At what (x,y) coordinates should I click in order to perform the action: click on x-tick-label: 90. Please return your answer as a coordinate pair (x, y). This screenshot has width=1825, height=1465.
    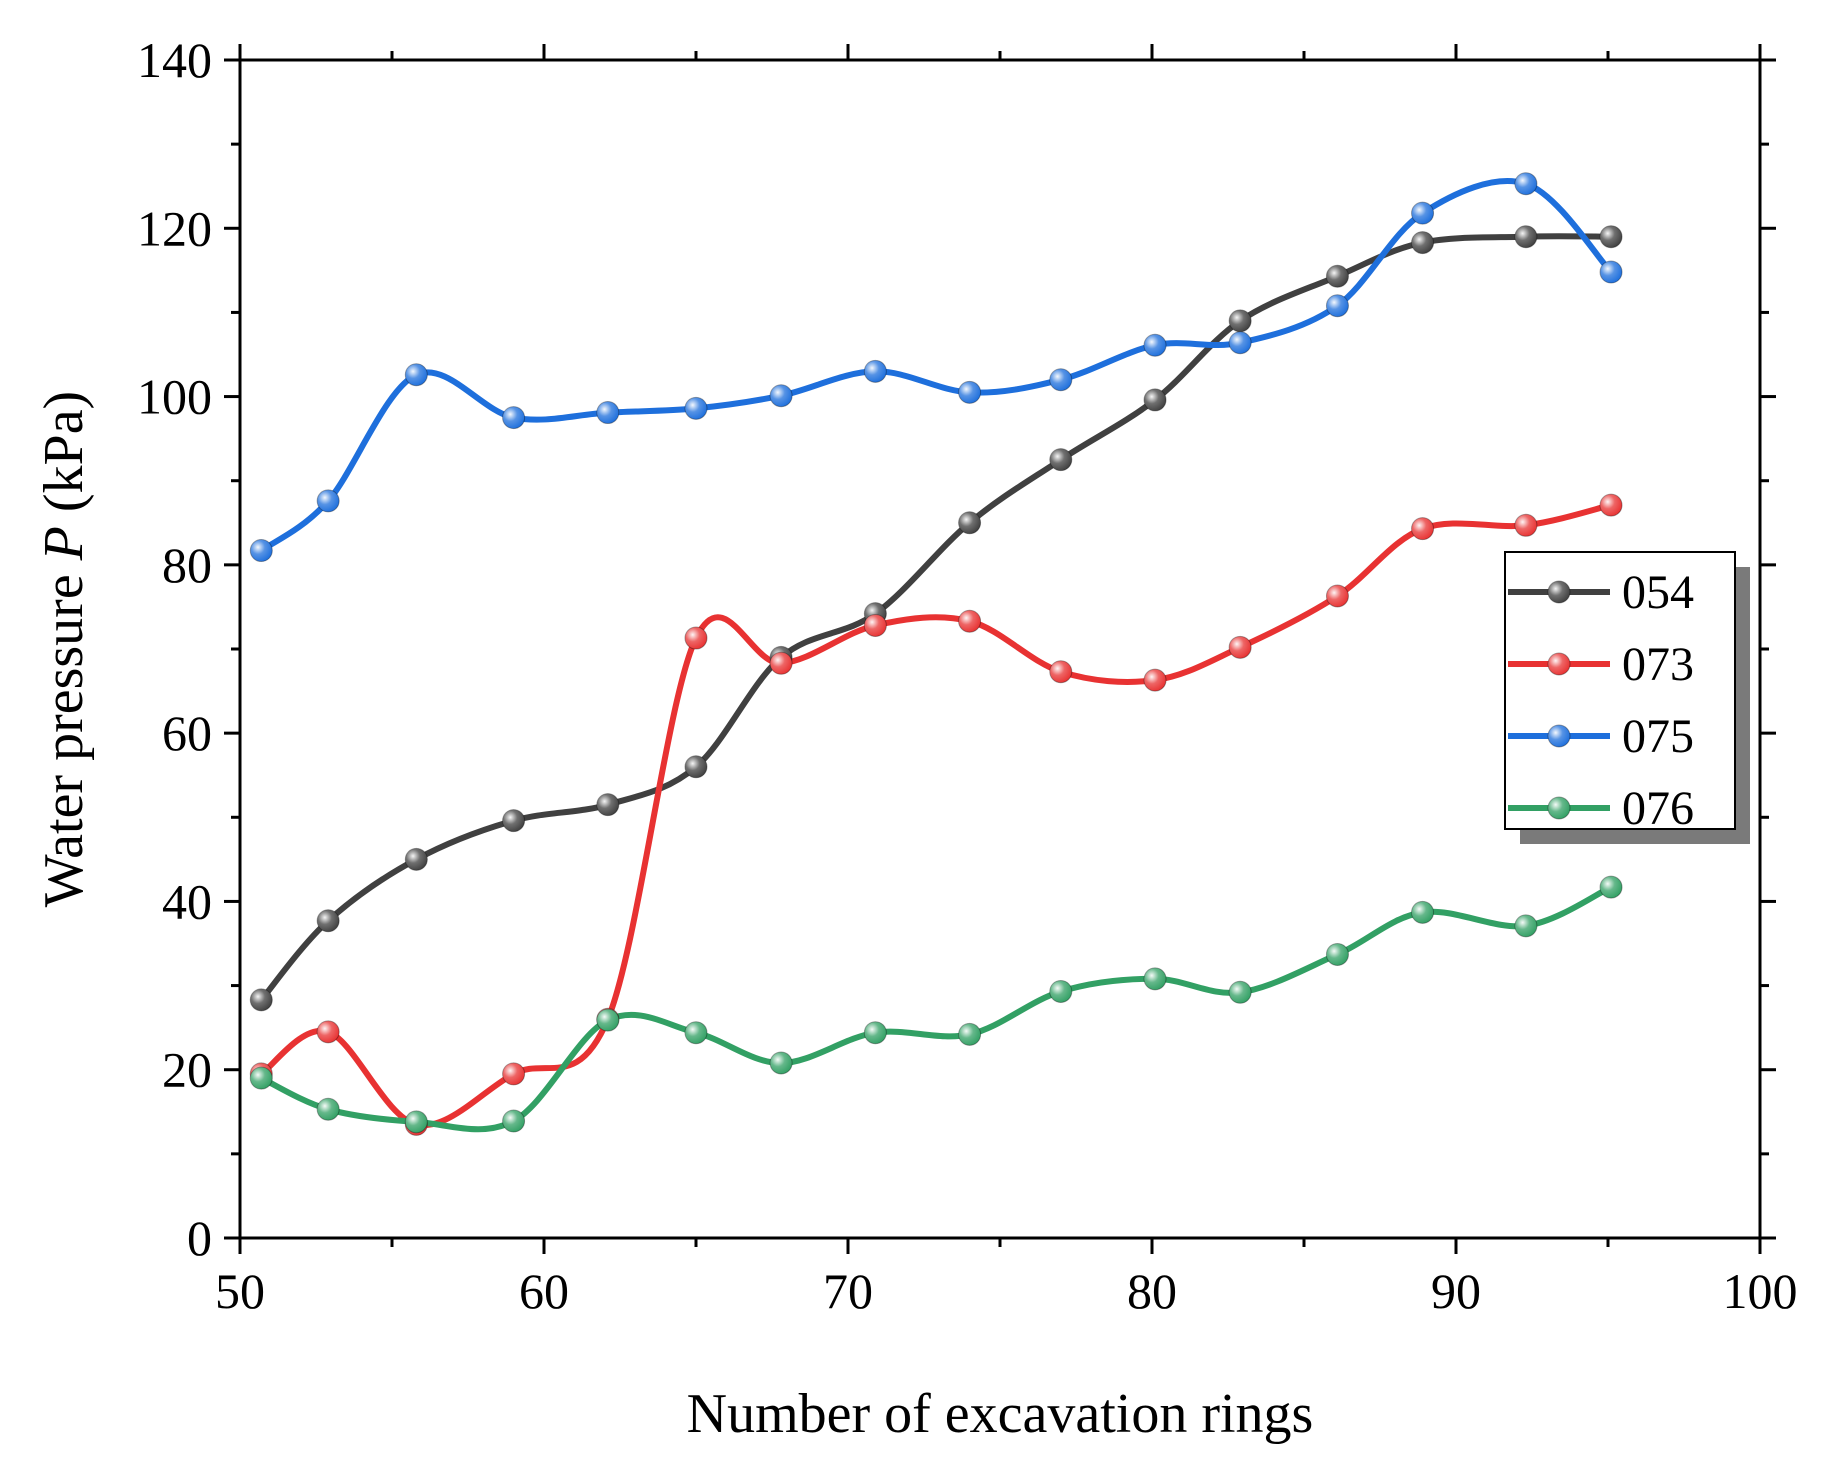
    Looking at the image, I should click on (1456, 1291).